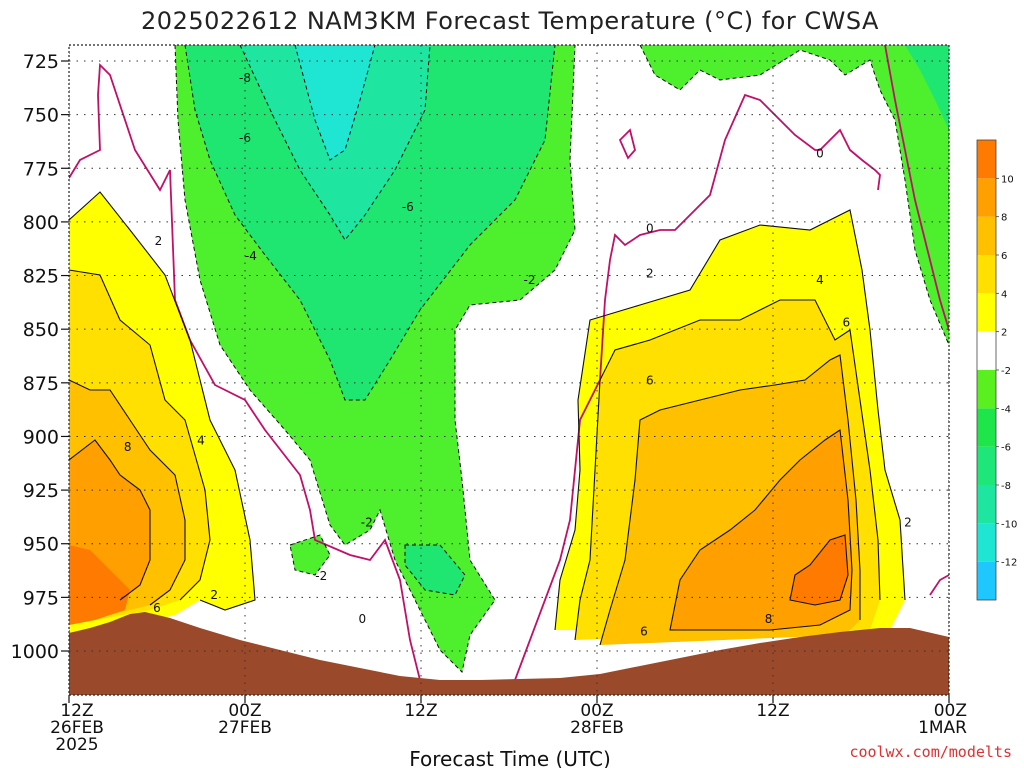 The width and height of the screenshot is (1024, 768). I want to click on contour-8-left, so click(110, 520).